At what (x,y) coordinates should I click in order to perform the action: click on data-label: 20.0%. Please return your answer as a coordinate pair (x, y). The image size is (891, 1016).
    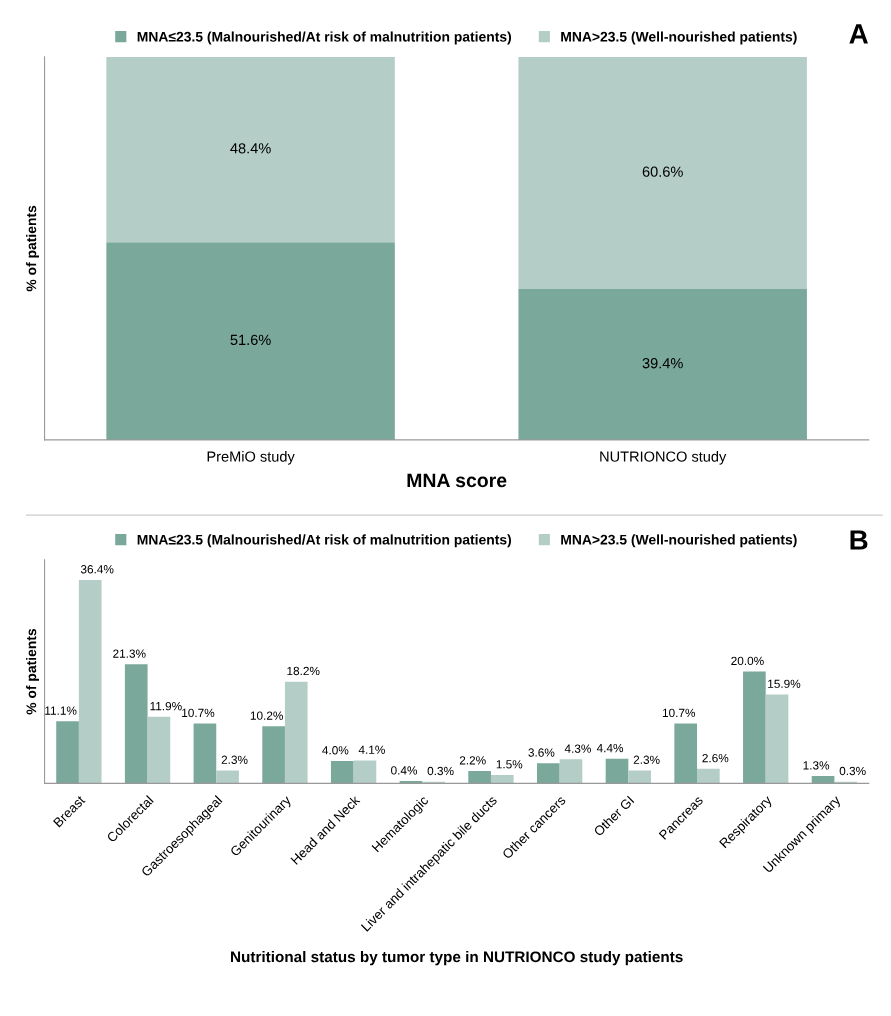
    Looking at the image, I should click on (747, 661).